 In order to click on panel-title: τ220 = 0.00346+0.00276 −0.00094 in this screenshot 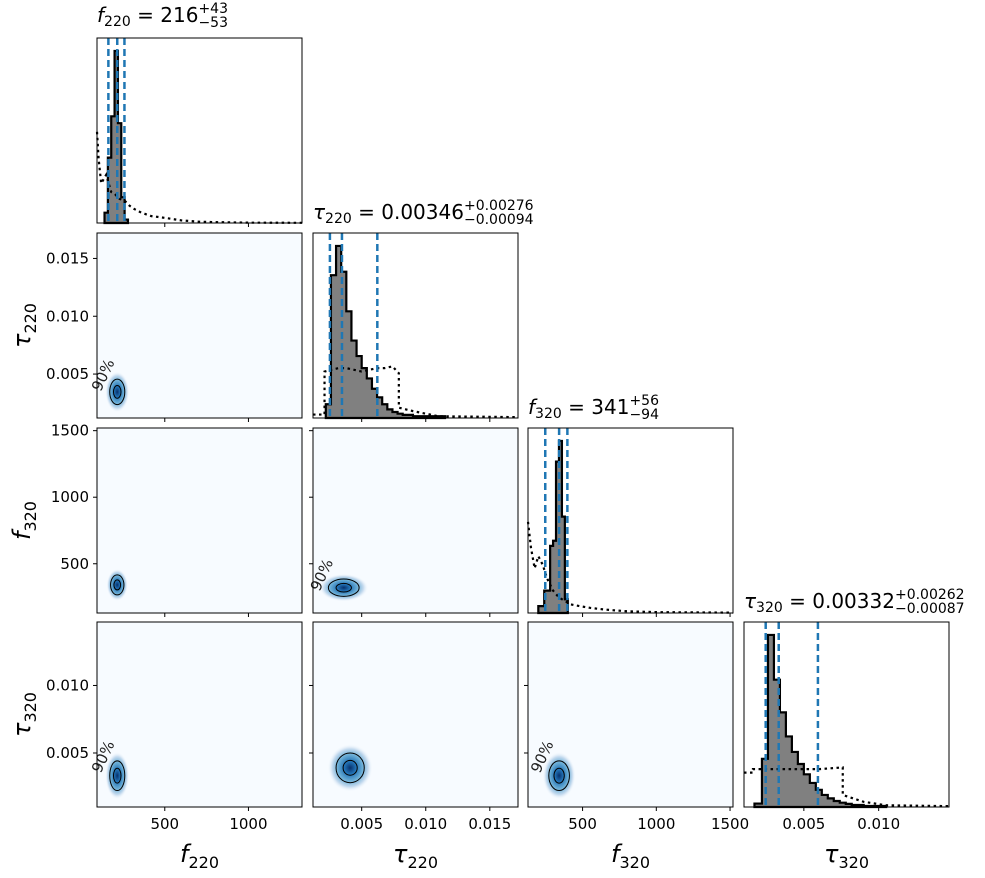, I will do `click(423, 213)`.